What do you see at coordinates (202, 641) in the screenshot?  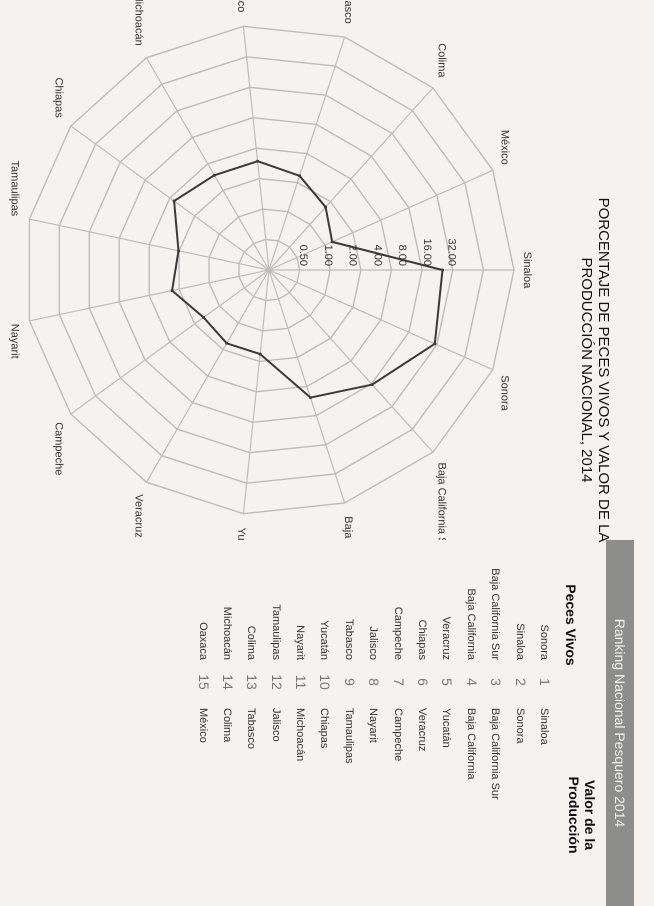 I see `row-left-value: Oaxaca` at bounding box center [202, 641].